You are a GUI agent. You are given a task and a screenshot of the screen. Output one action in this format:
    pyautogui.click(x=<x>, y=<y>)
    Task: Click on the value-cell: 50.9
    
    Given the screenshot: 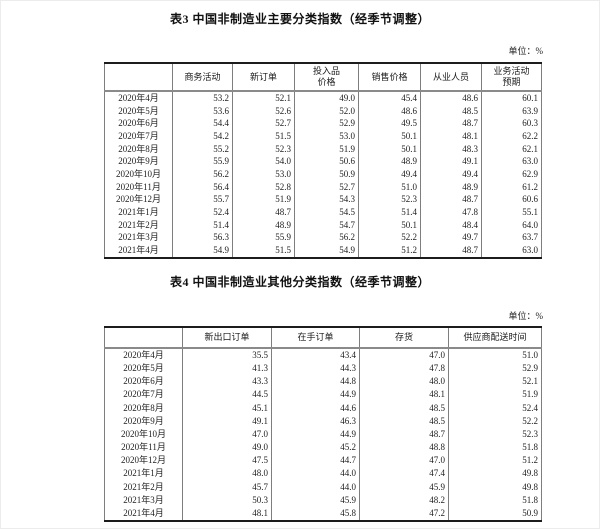 What is the action you would take?
    pyautogui.click(x=495, y=514)
    